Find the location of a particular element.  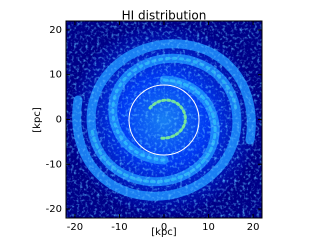

y-axis-label: [kpc] is located at coordinates (37, 120).